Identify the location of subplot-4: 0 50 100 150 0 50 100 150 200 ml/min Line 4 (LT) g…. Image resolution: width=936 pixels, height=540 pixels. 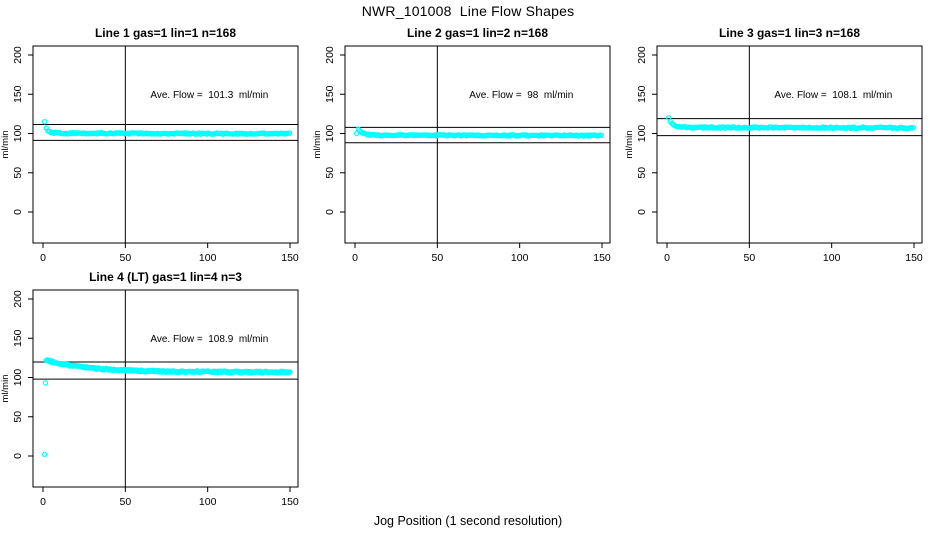
(149, 389).